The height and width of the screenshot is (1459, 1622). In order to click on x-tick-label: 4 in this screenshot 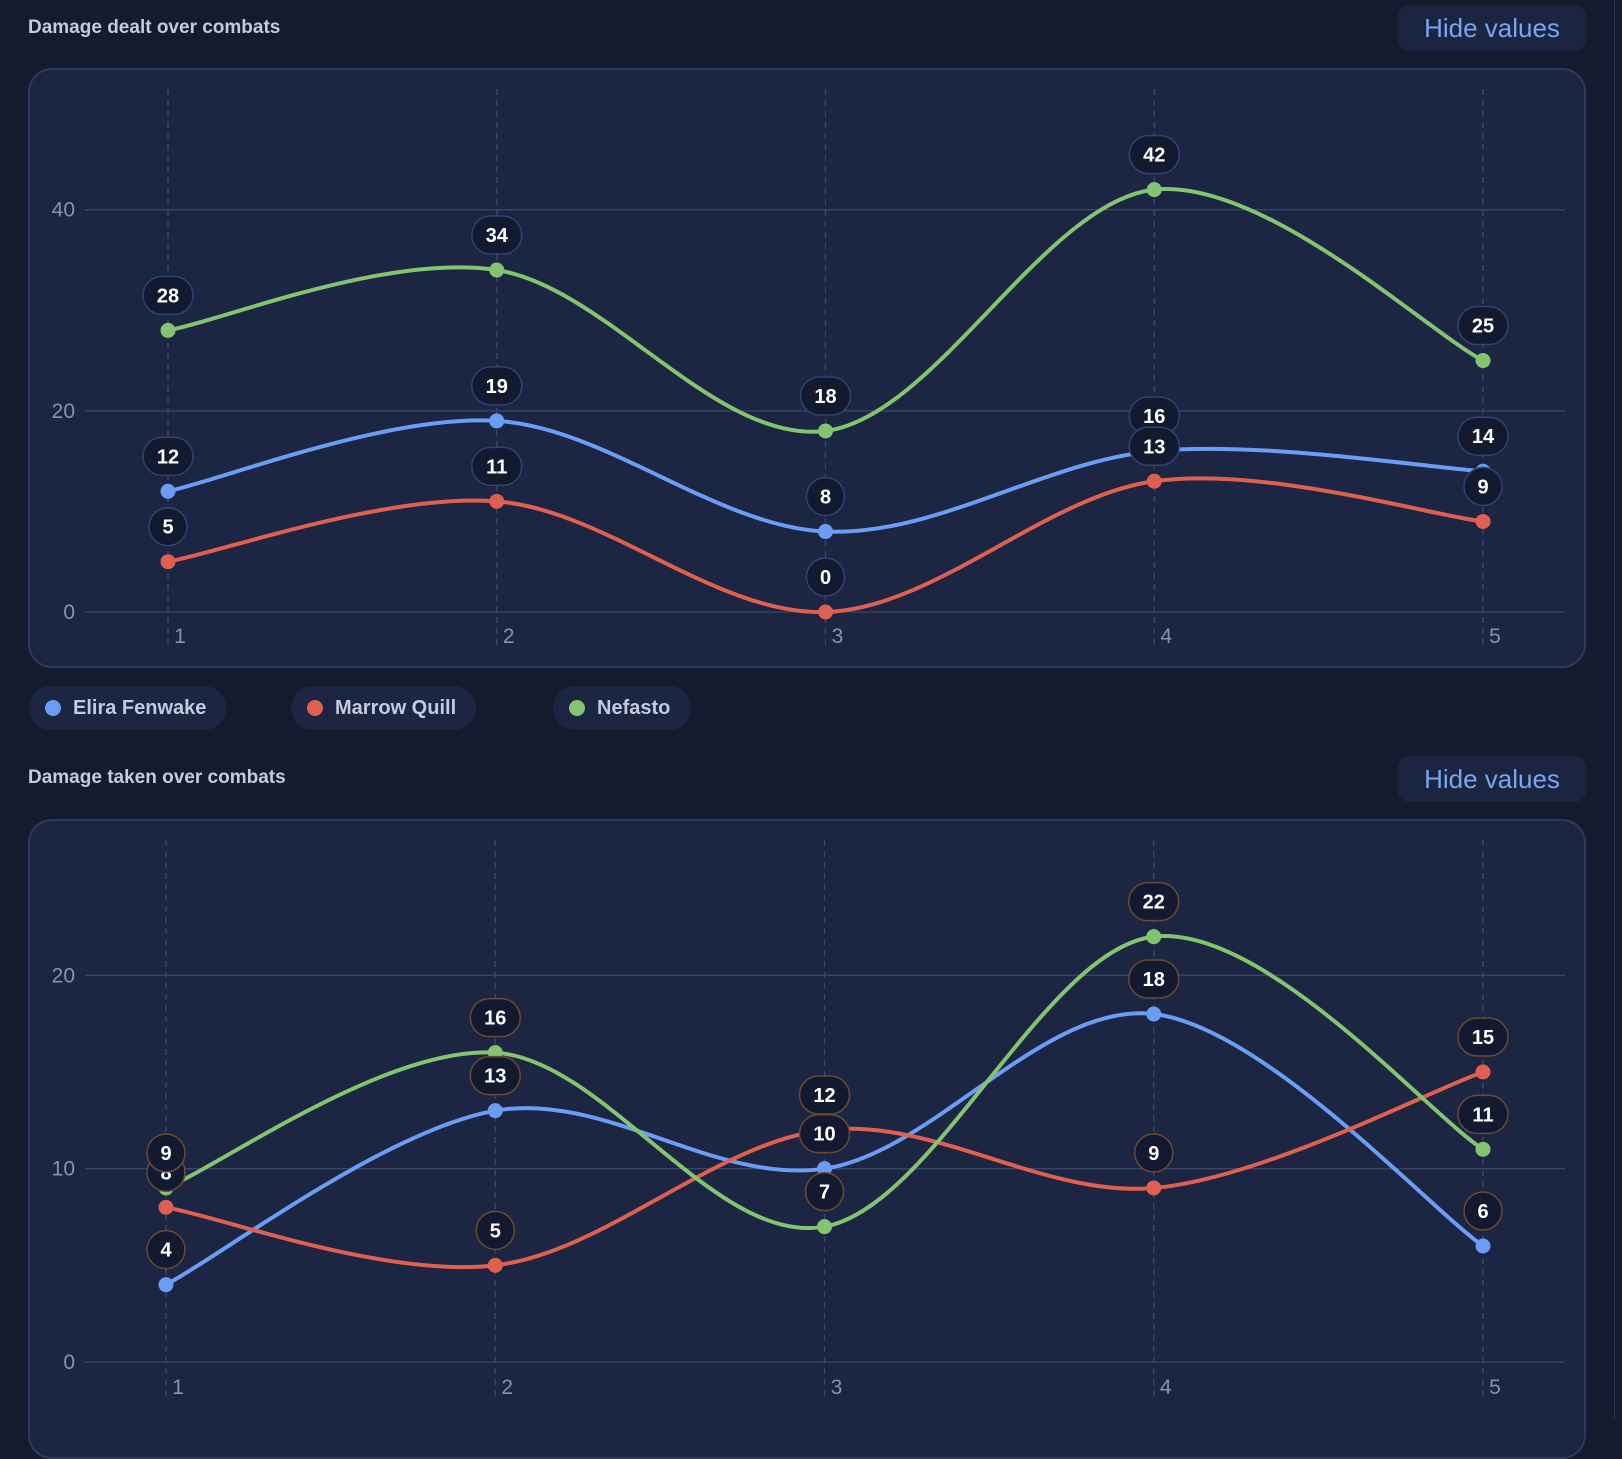, I will do `click(1166, 1387)`.